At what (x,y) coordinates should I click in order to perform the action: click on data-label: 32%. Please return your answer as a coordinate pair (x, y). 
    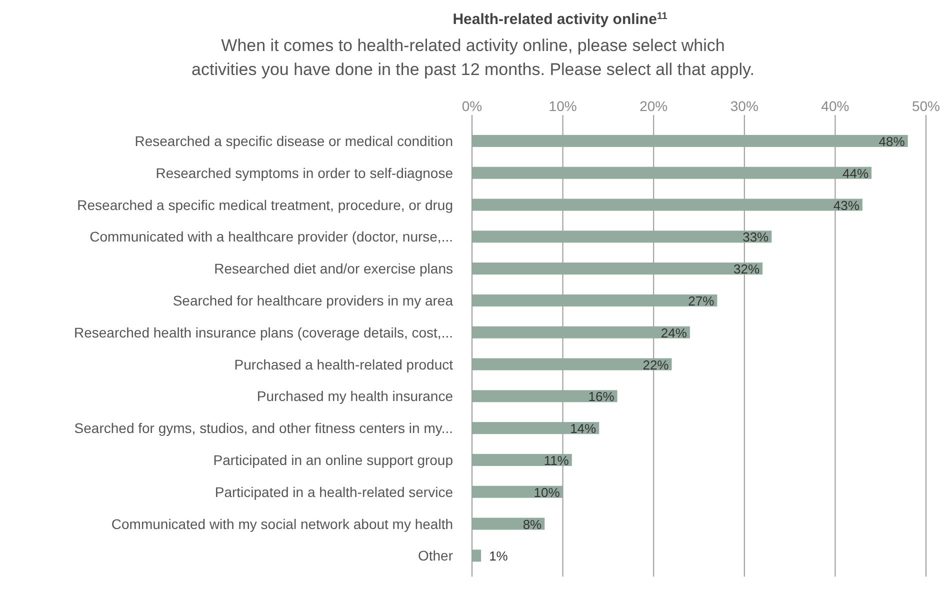
    Looking at the image, I should click on (747, 269).